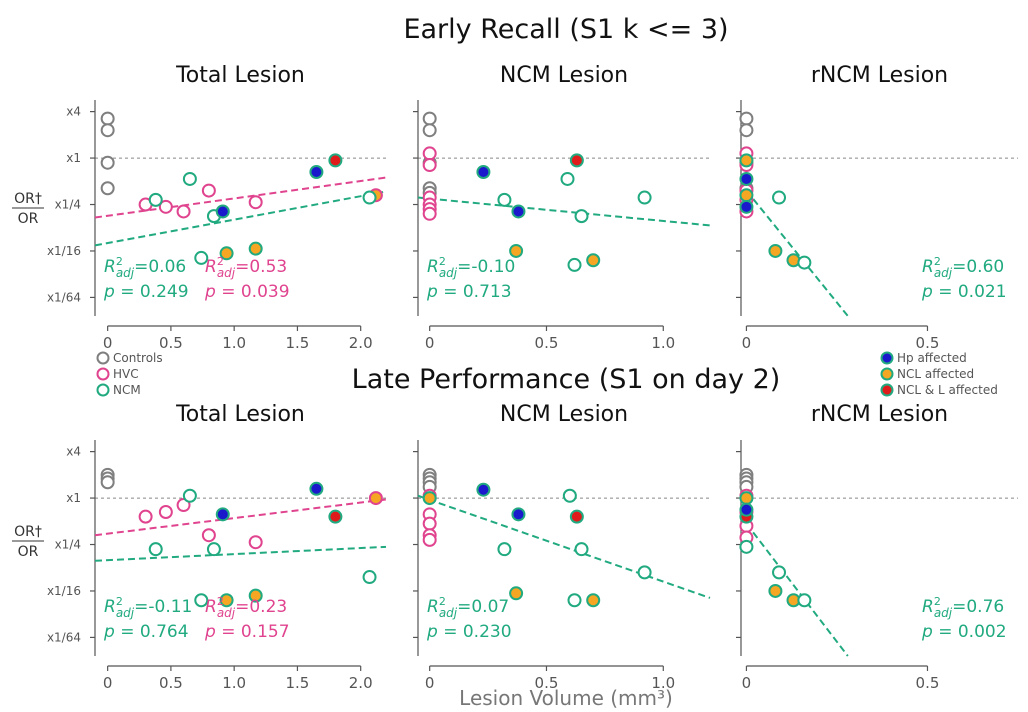 This screenshot has width=1028, height=712. Describe the element at coordinates (126, 374) in the screenshot. I see `legend-label-hvc: HVC` at that location.